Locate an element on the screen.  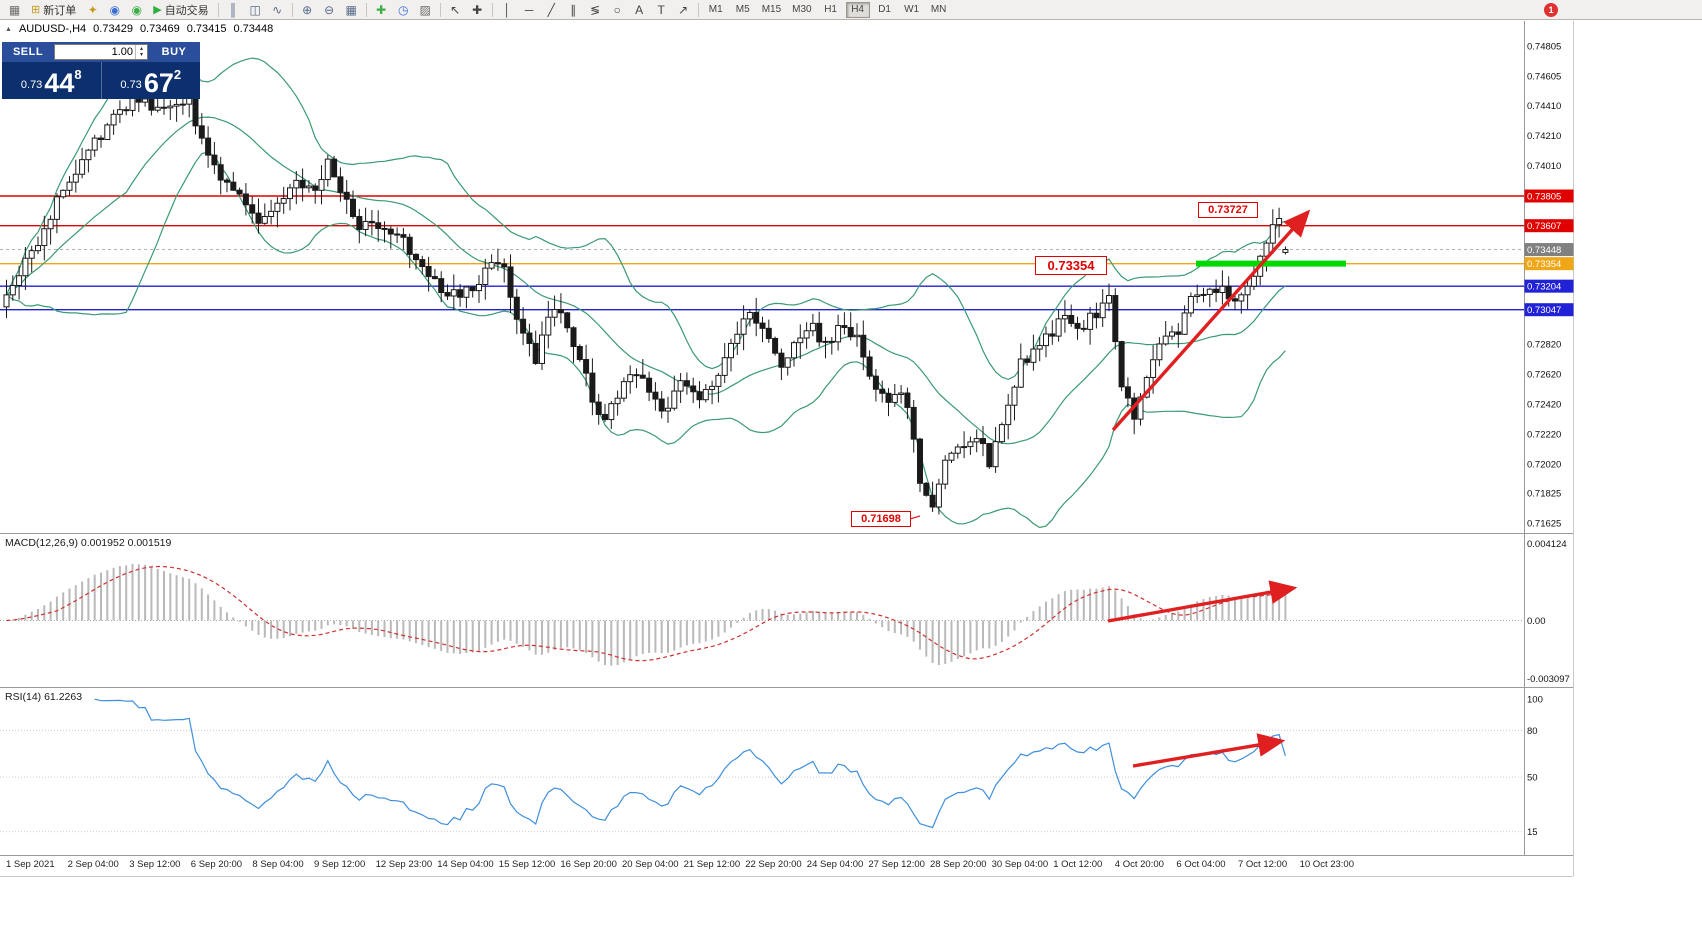
svg-text: 21 Sep 12:00 is located at coordinates (712, 864).